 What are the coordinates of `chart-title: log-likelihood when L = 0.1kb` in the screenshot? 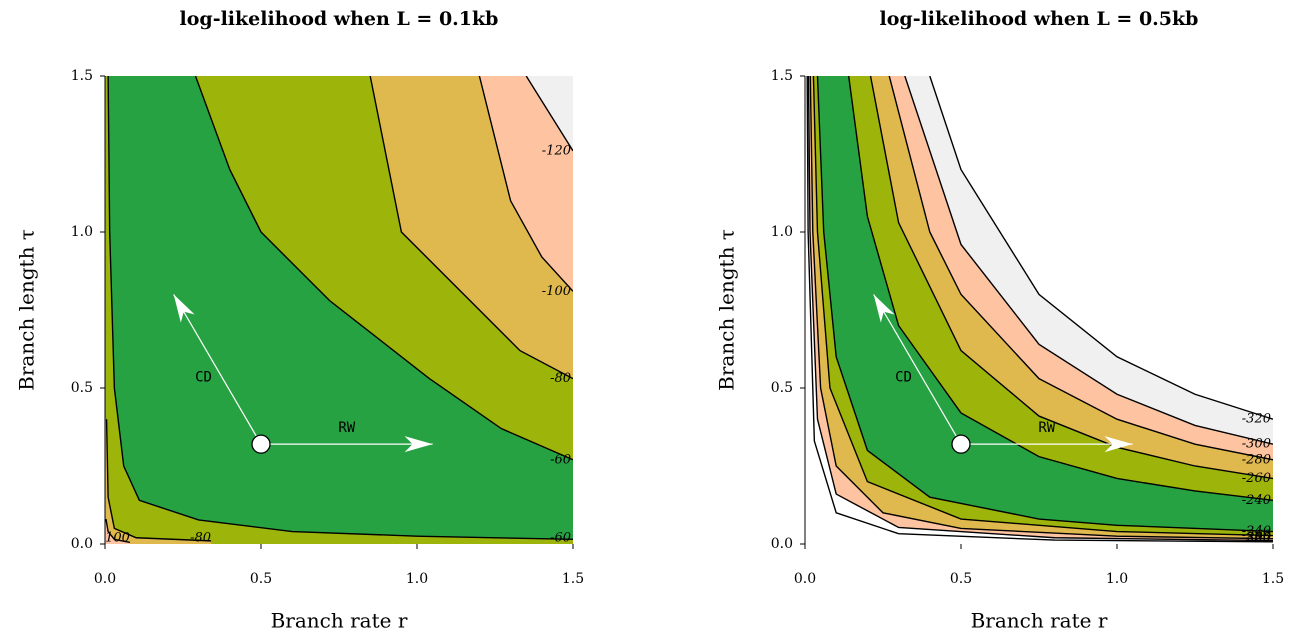 It's located at (339, 19).